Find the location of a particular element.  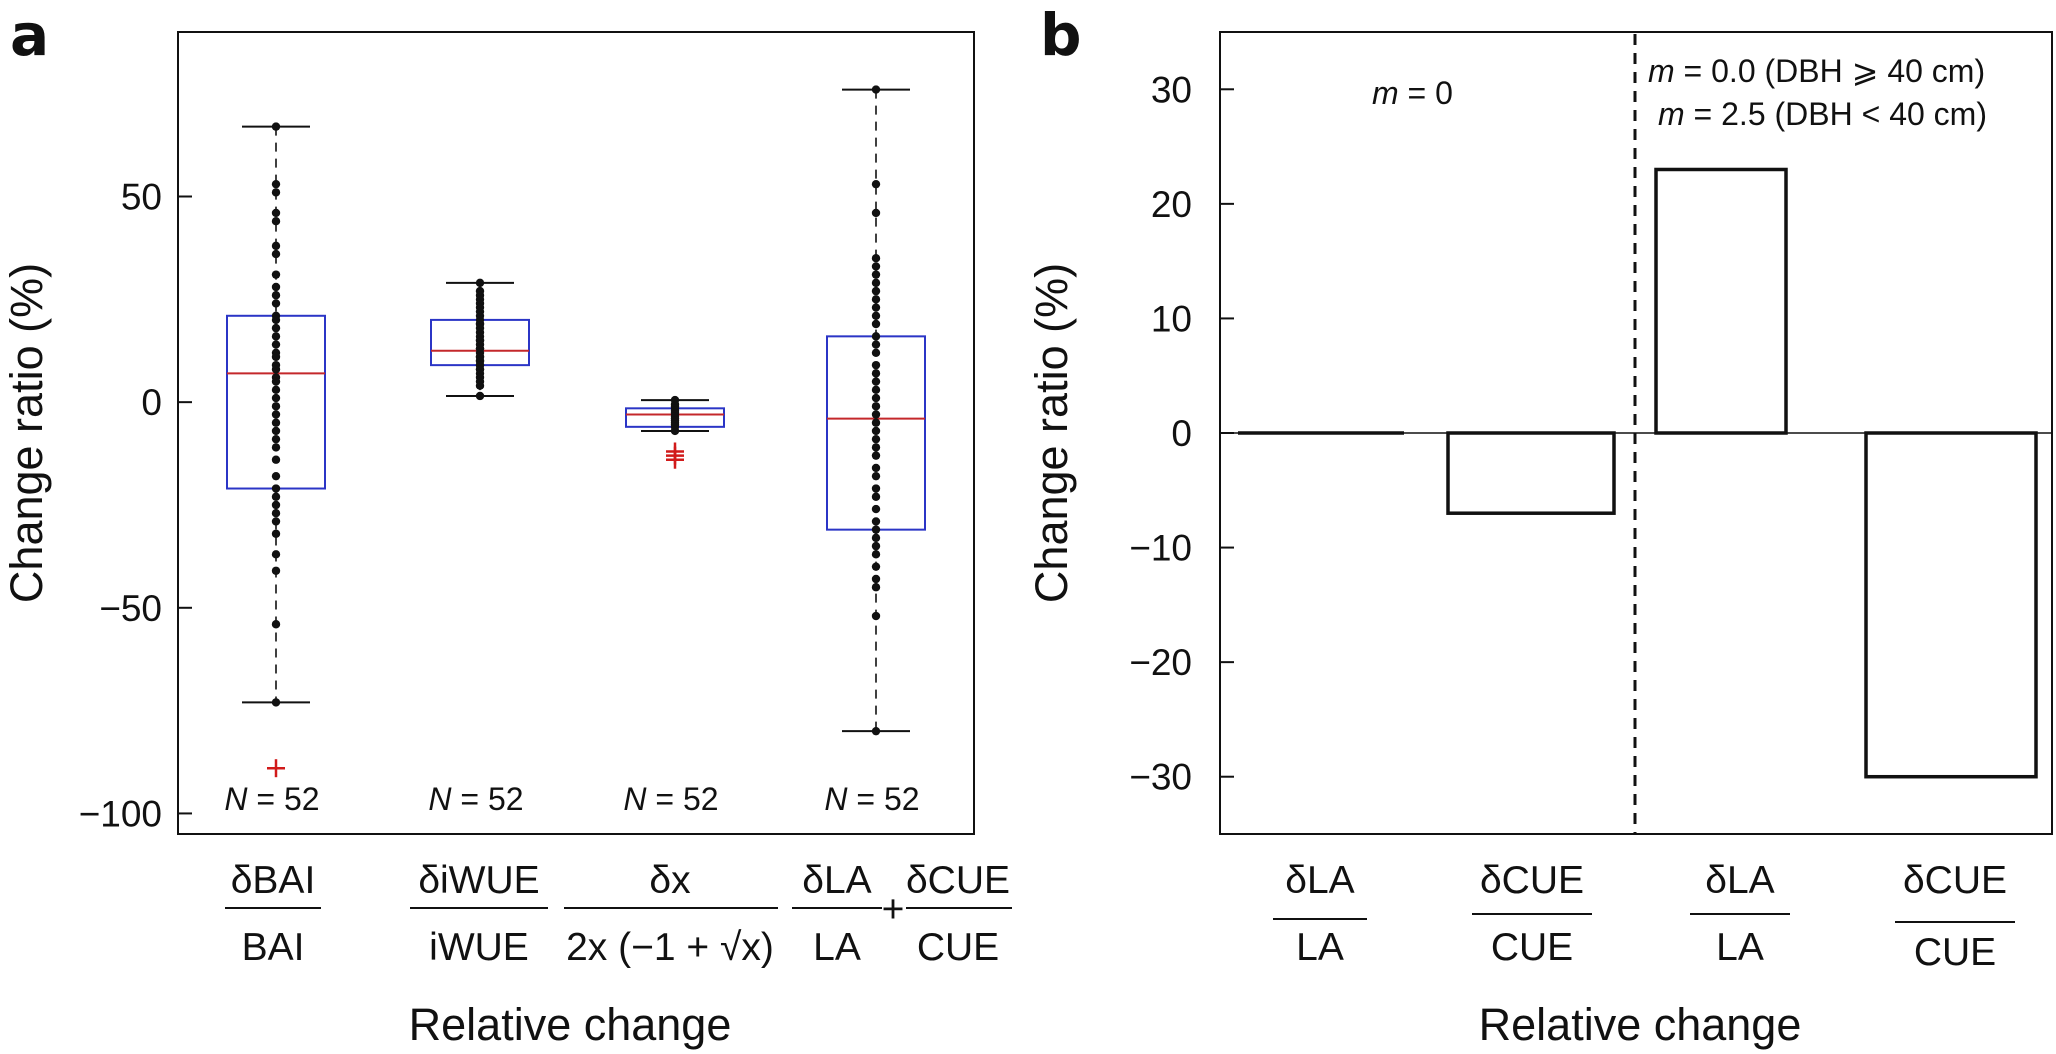

panel-a-category-1: δBAI BAI is located at coordinates (273, 914).